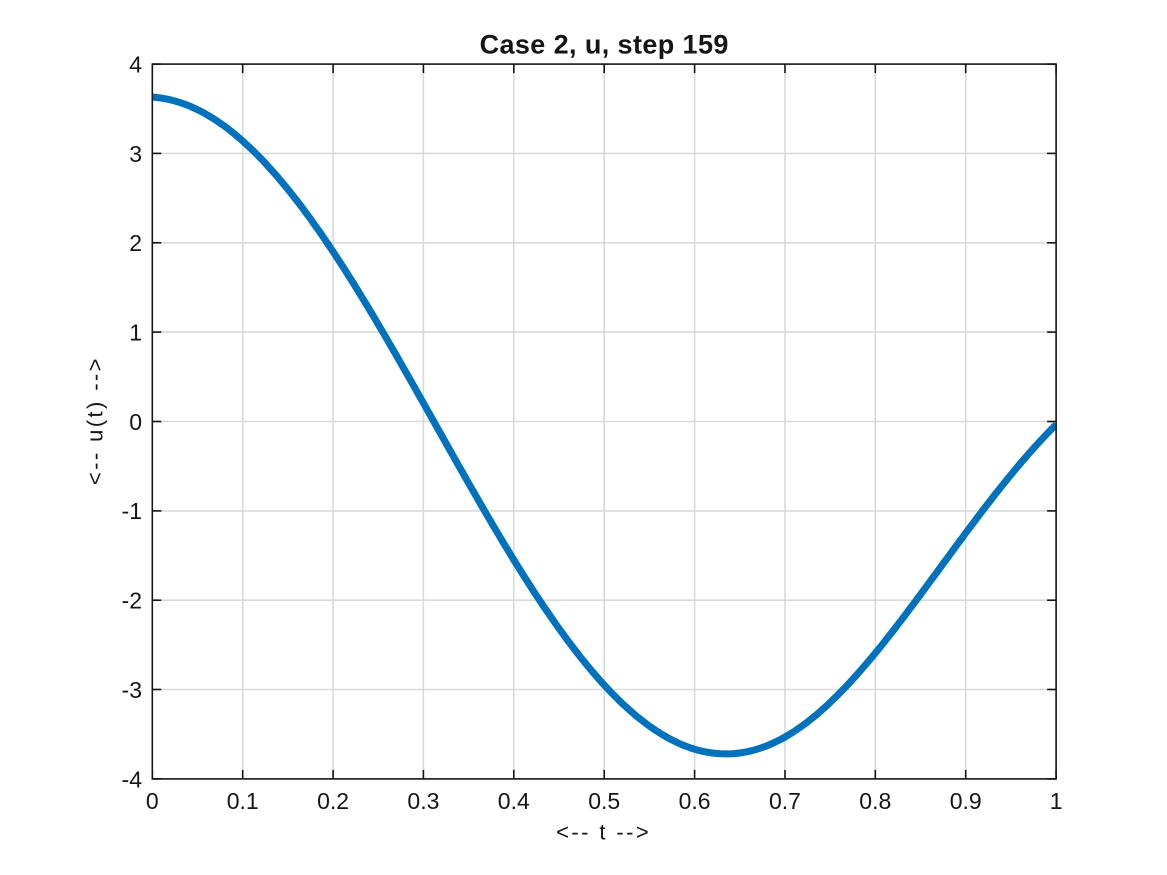 The width and height of the screenshot is (1167, 875). I want to click on svg-text: -2, so click(132, 601).